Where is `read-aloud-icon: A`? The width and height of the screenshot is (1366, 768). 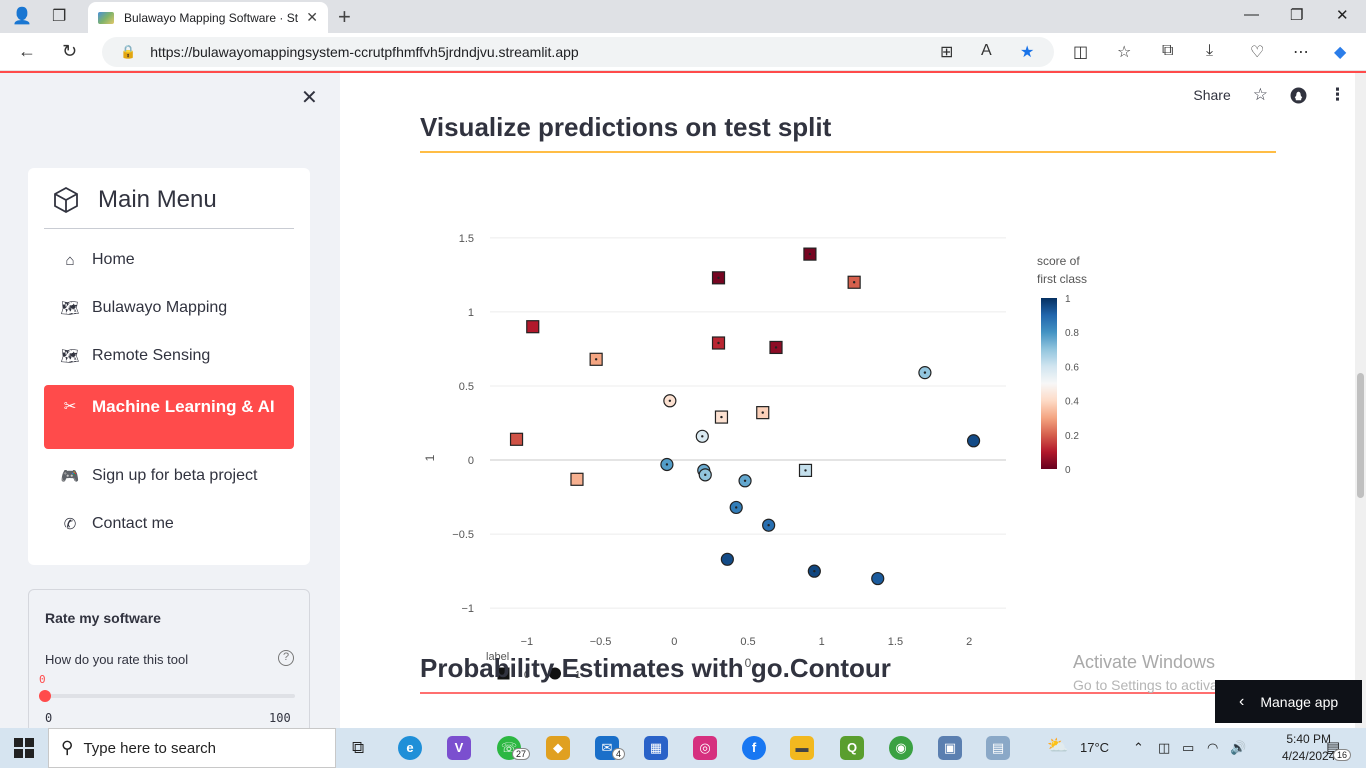
read-aloud-icon: A is located at coordinates (986, 50).